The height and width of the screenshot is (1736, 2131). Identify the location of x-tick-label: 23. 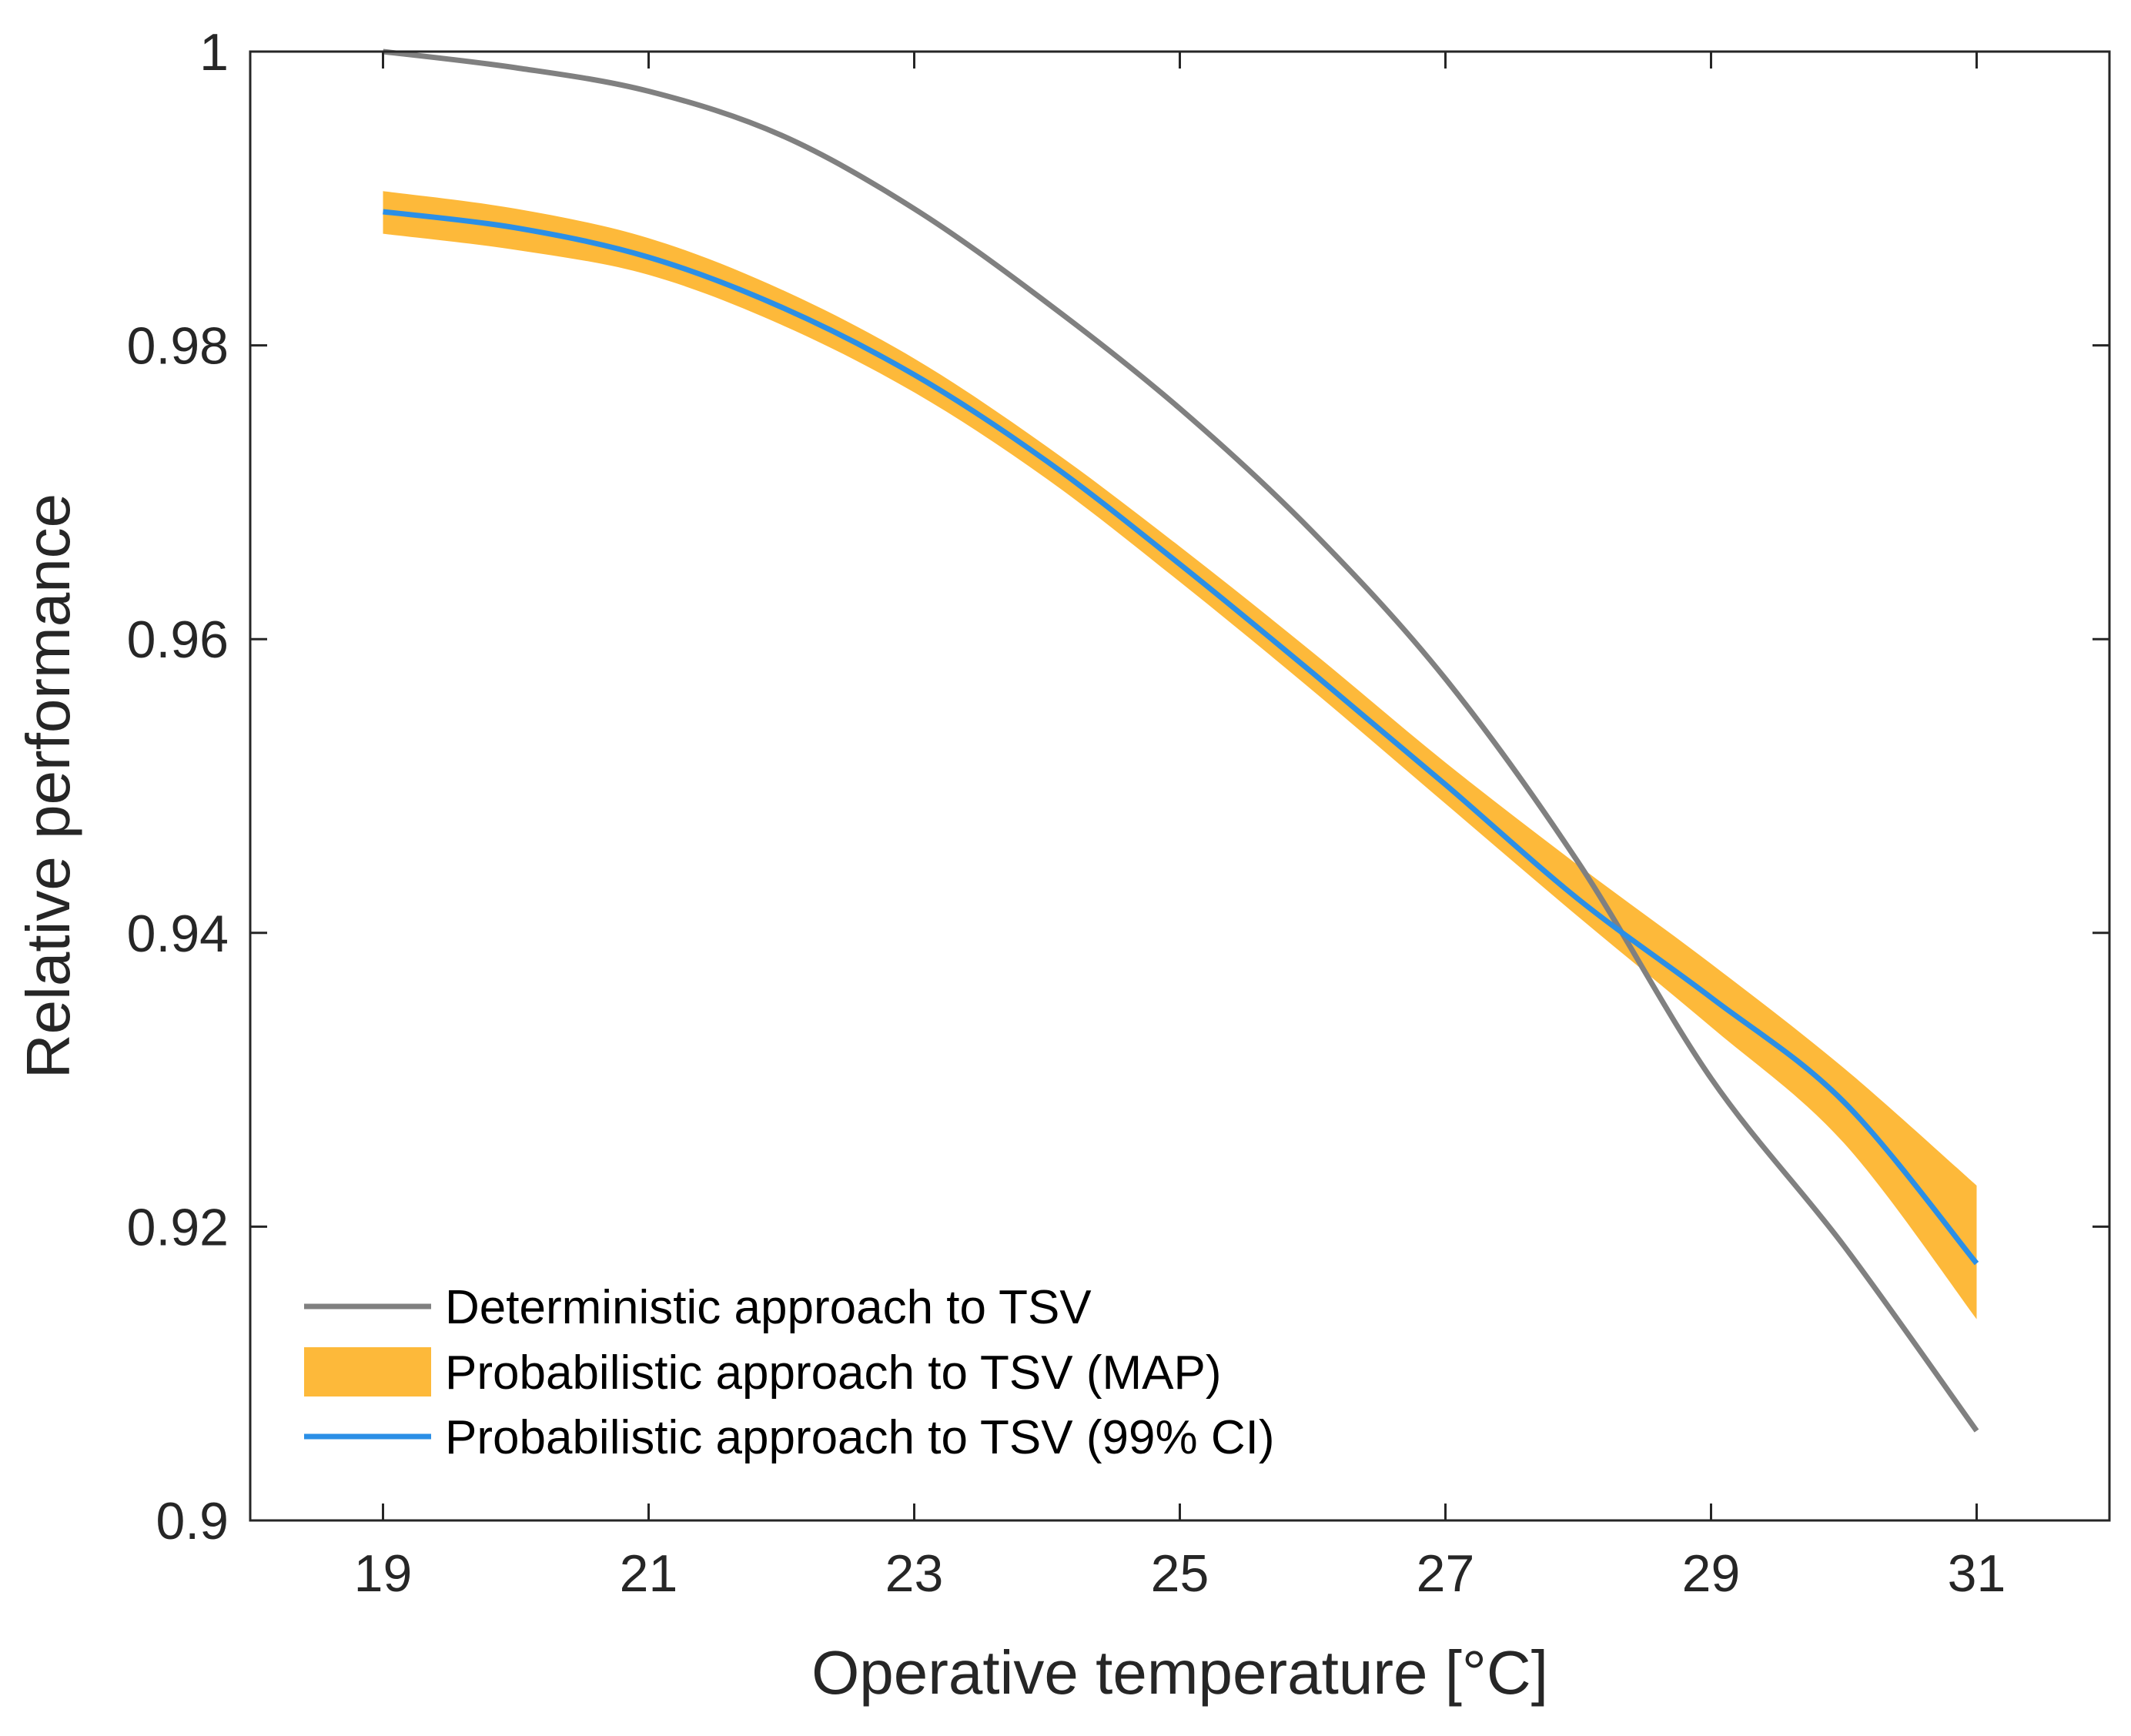
(914, 1573).